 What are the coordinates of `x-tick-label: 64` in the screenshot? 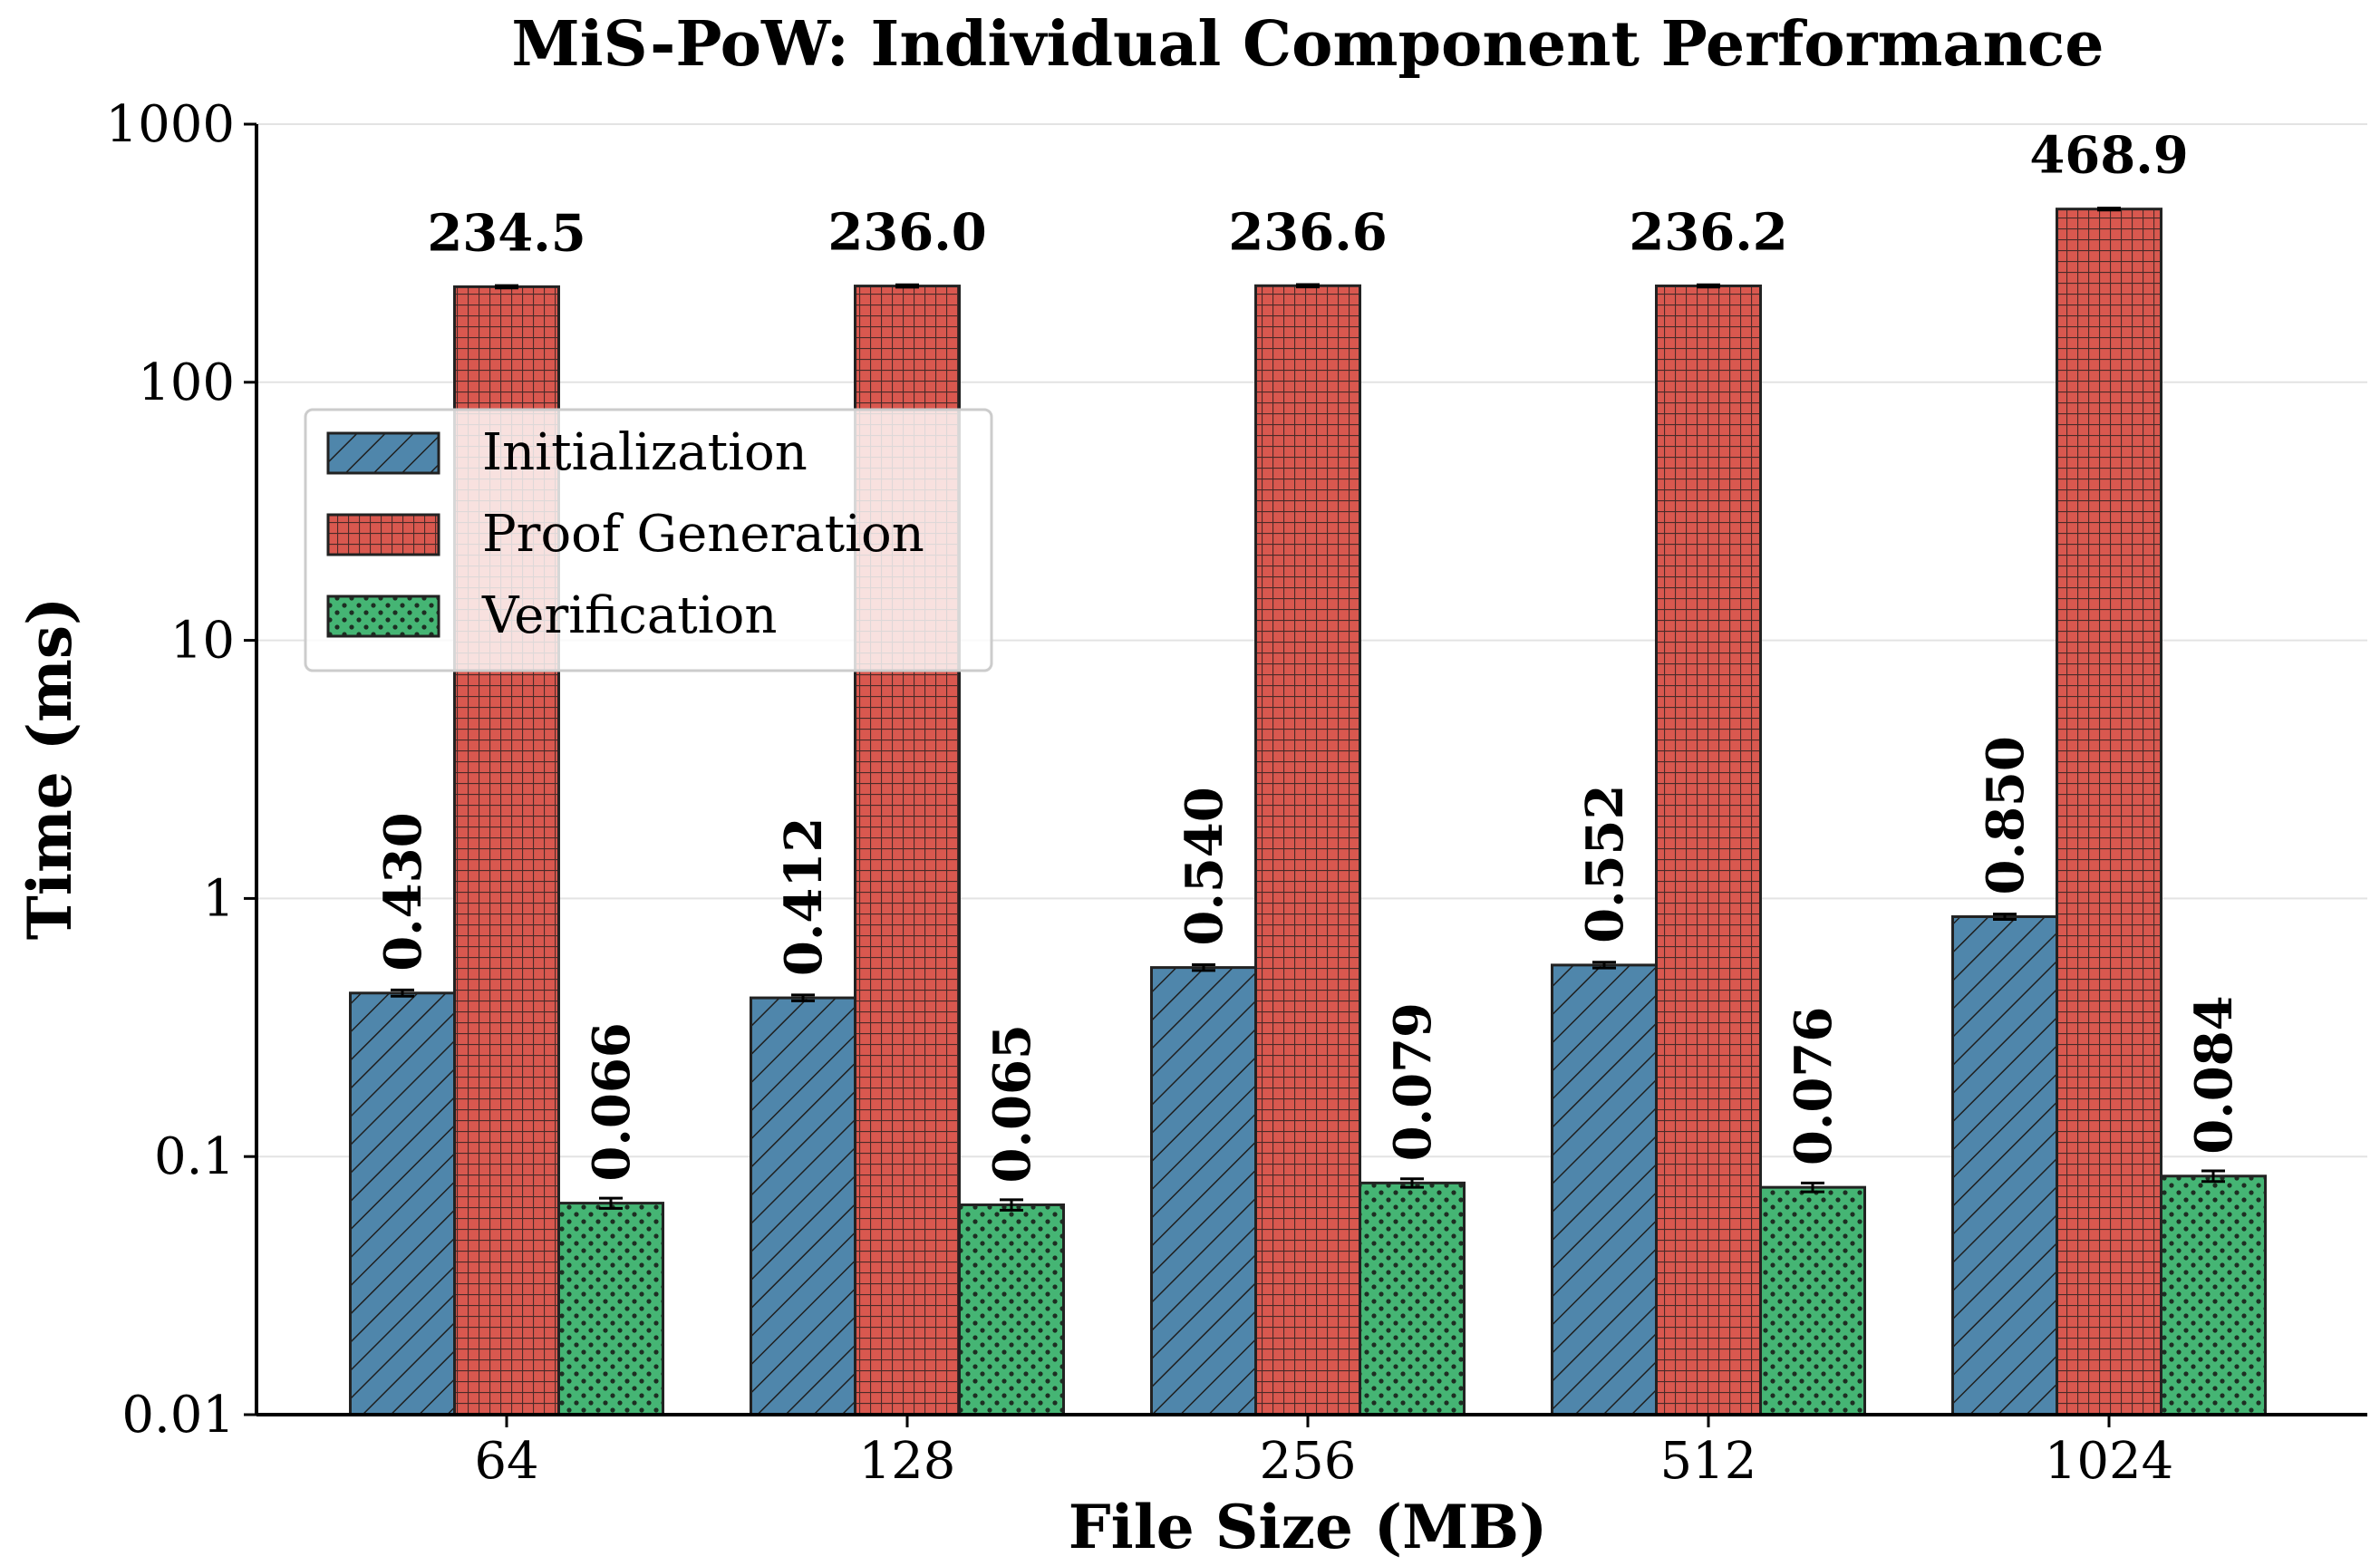 It's located at (506, 1461).